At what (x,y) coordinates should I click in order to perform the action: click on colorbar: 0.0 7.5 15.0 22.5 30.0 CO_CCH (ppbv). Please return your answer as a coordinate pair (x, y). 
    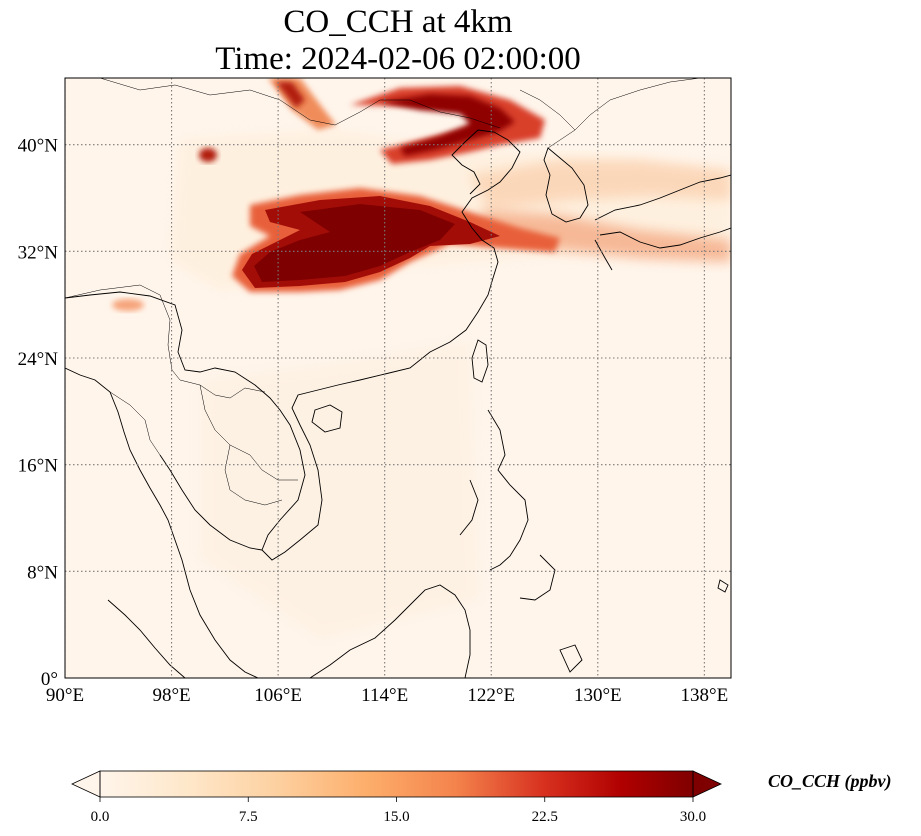
    Looking at the image, I should click on (481, 797).